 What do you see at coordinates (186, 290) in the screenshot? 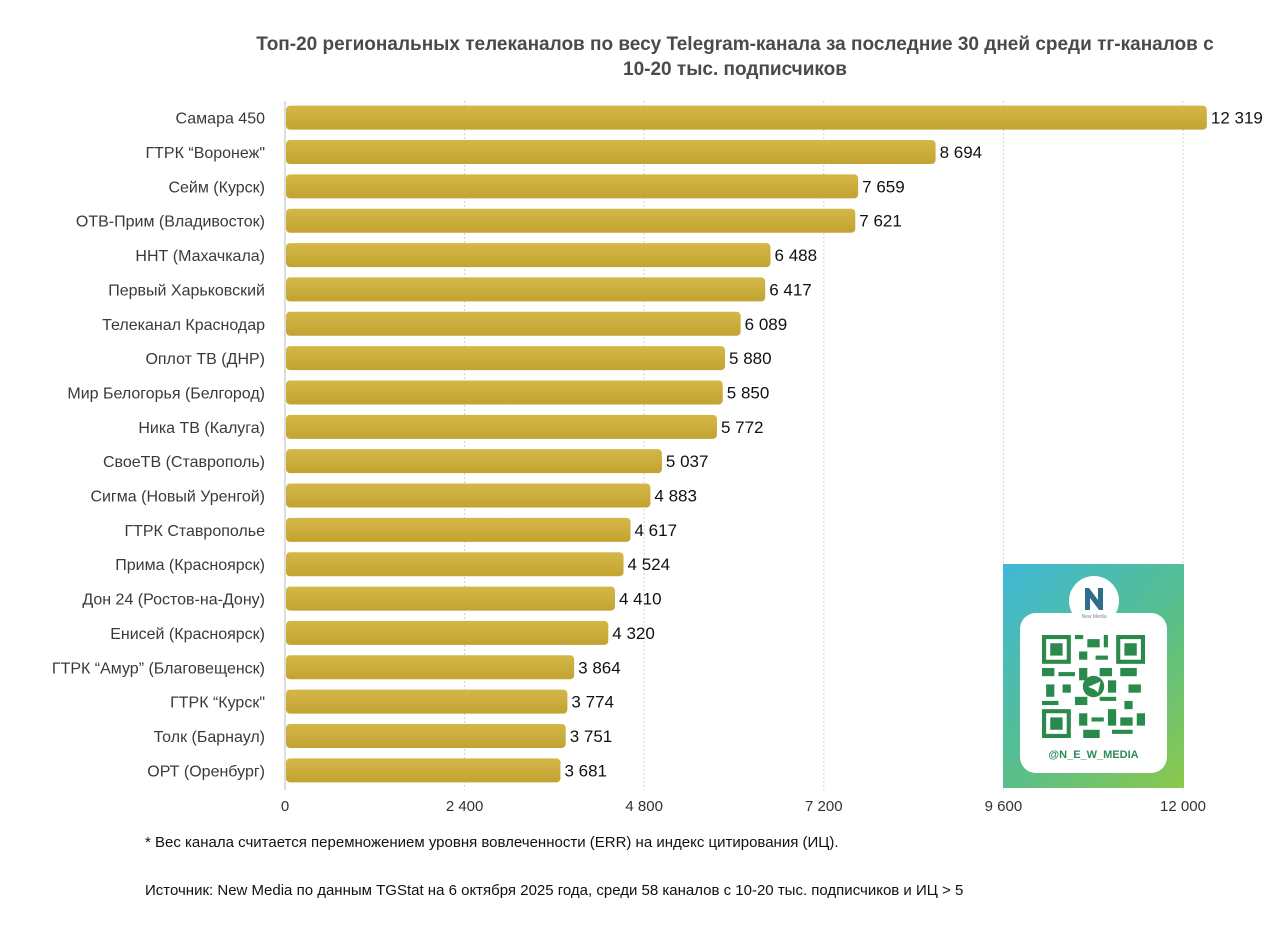
I see `category-label: Первый Харьковский` at bounding box center [186, 290].